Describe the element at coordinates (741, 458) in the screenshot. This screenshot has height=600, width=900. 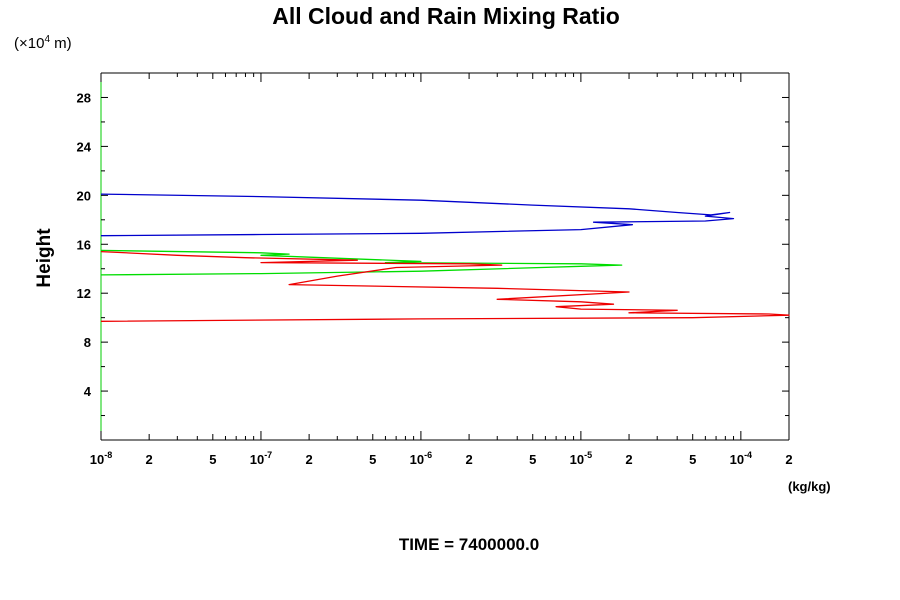
I see `x-tick-label: 10⁻⁴` at that location.